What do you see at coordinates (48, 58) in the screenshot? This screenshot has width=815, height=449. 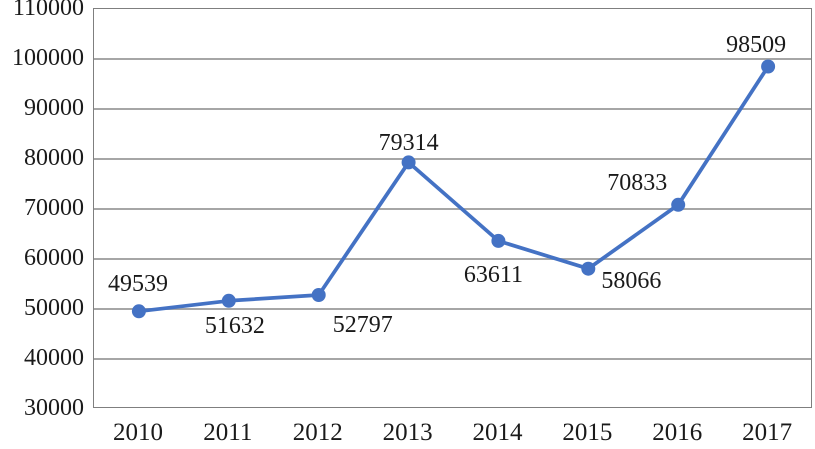 I see `y-tick-label: 100000` at bounding box center [48, 58].